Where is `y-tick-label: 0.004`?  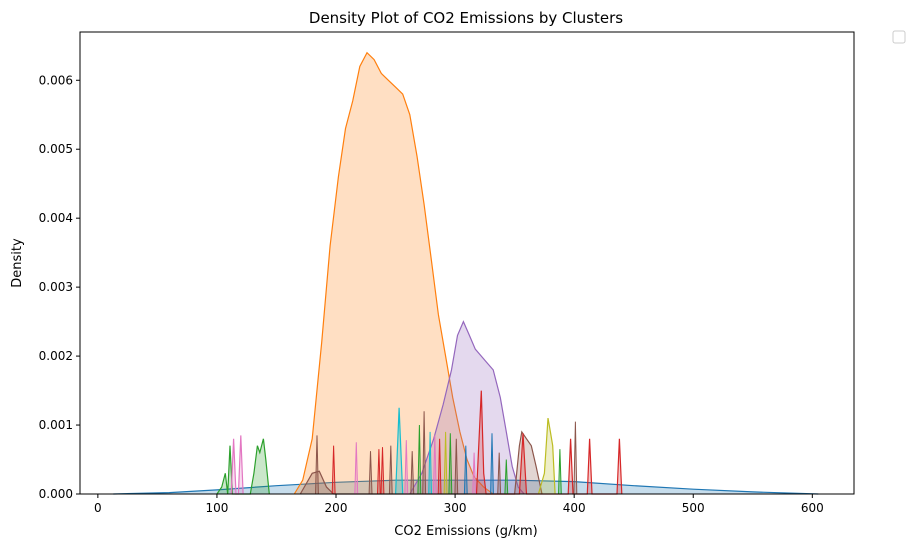 y-tick-label: 0.004 is located at coordinates (56, 218).